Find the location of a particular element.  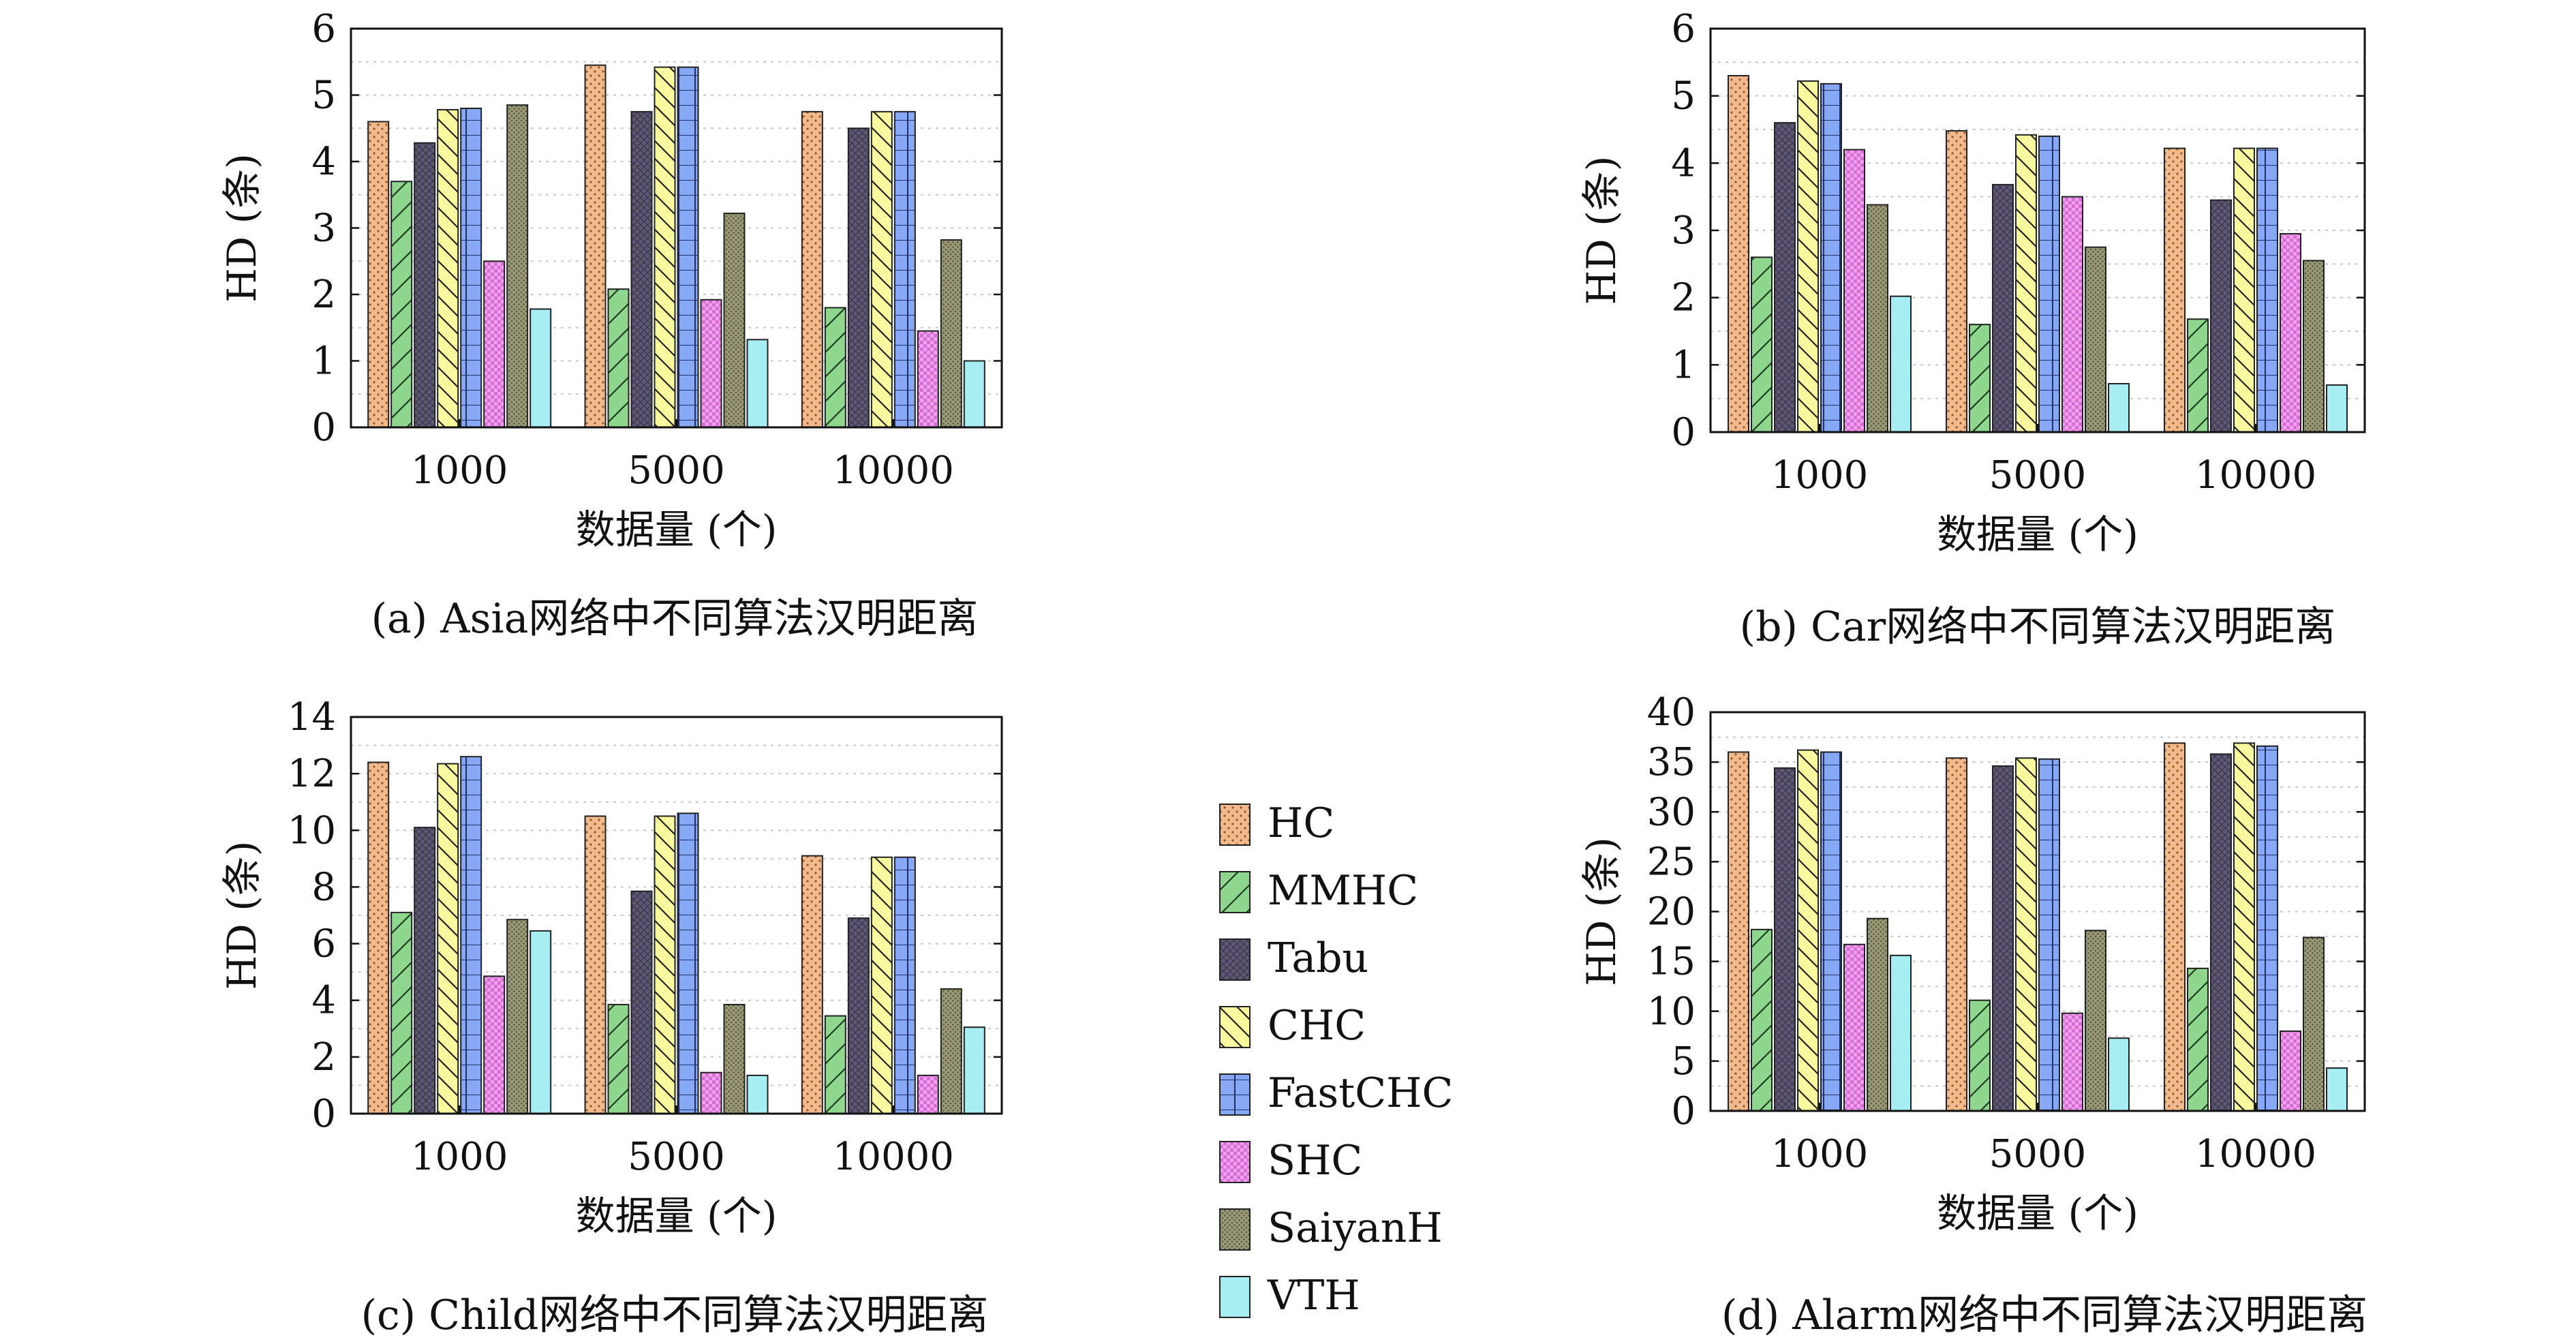

car-x-tick-label: 1000 is located at coordinates (1820, 475).